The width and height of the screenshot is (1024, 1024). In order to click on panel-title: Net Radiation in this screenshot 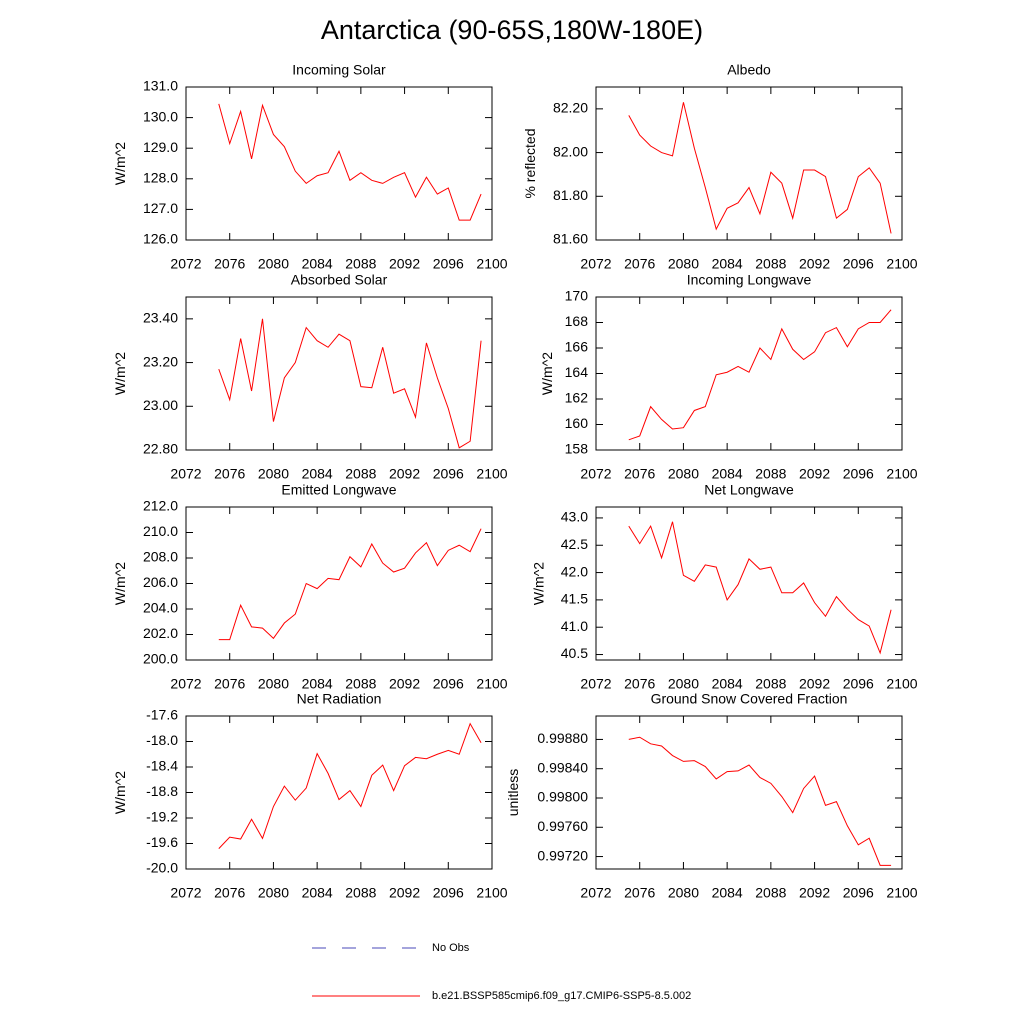, I will do `click(339, 699)`.